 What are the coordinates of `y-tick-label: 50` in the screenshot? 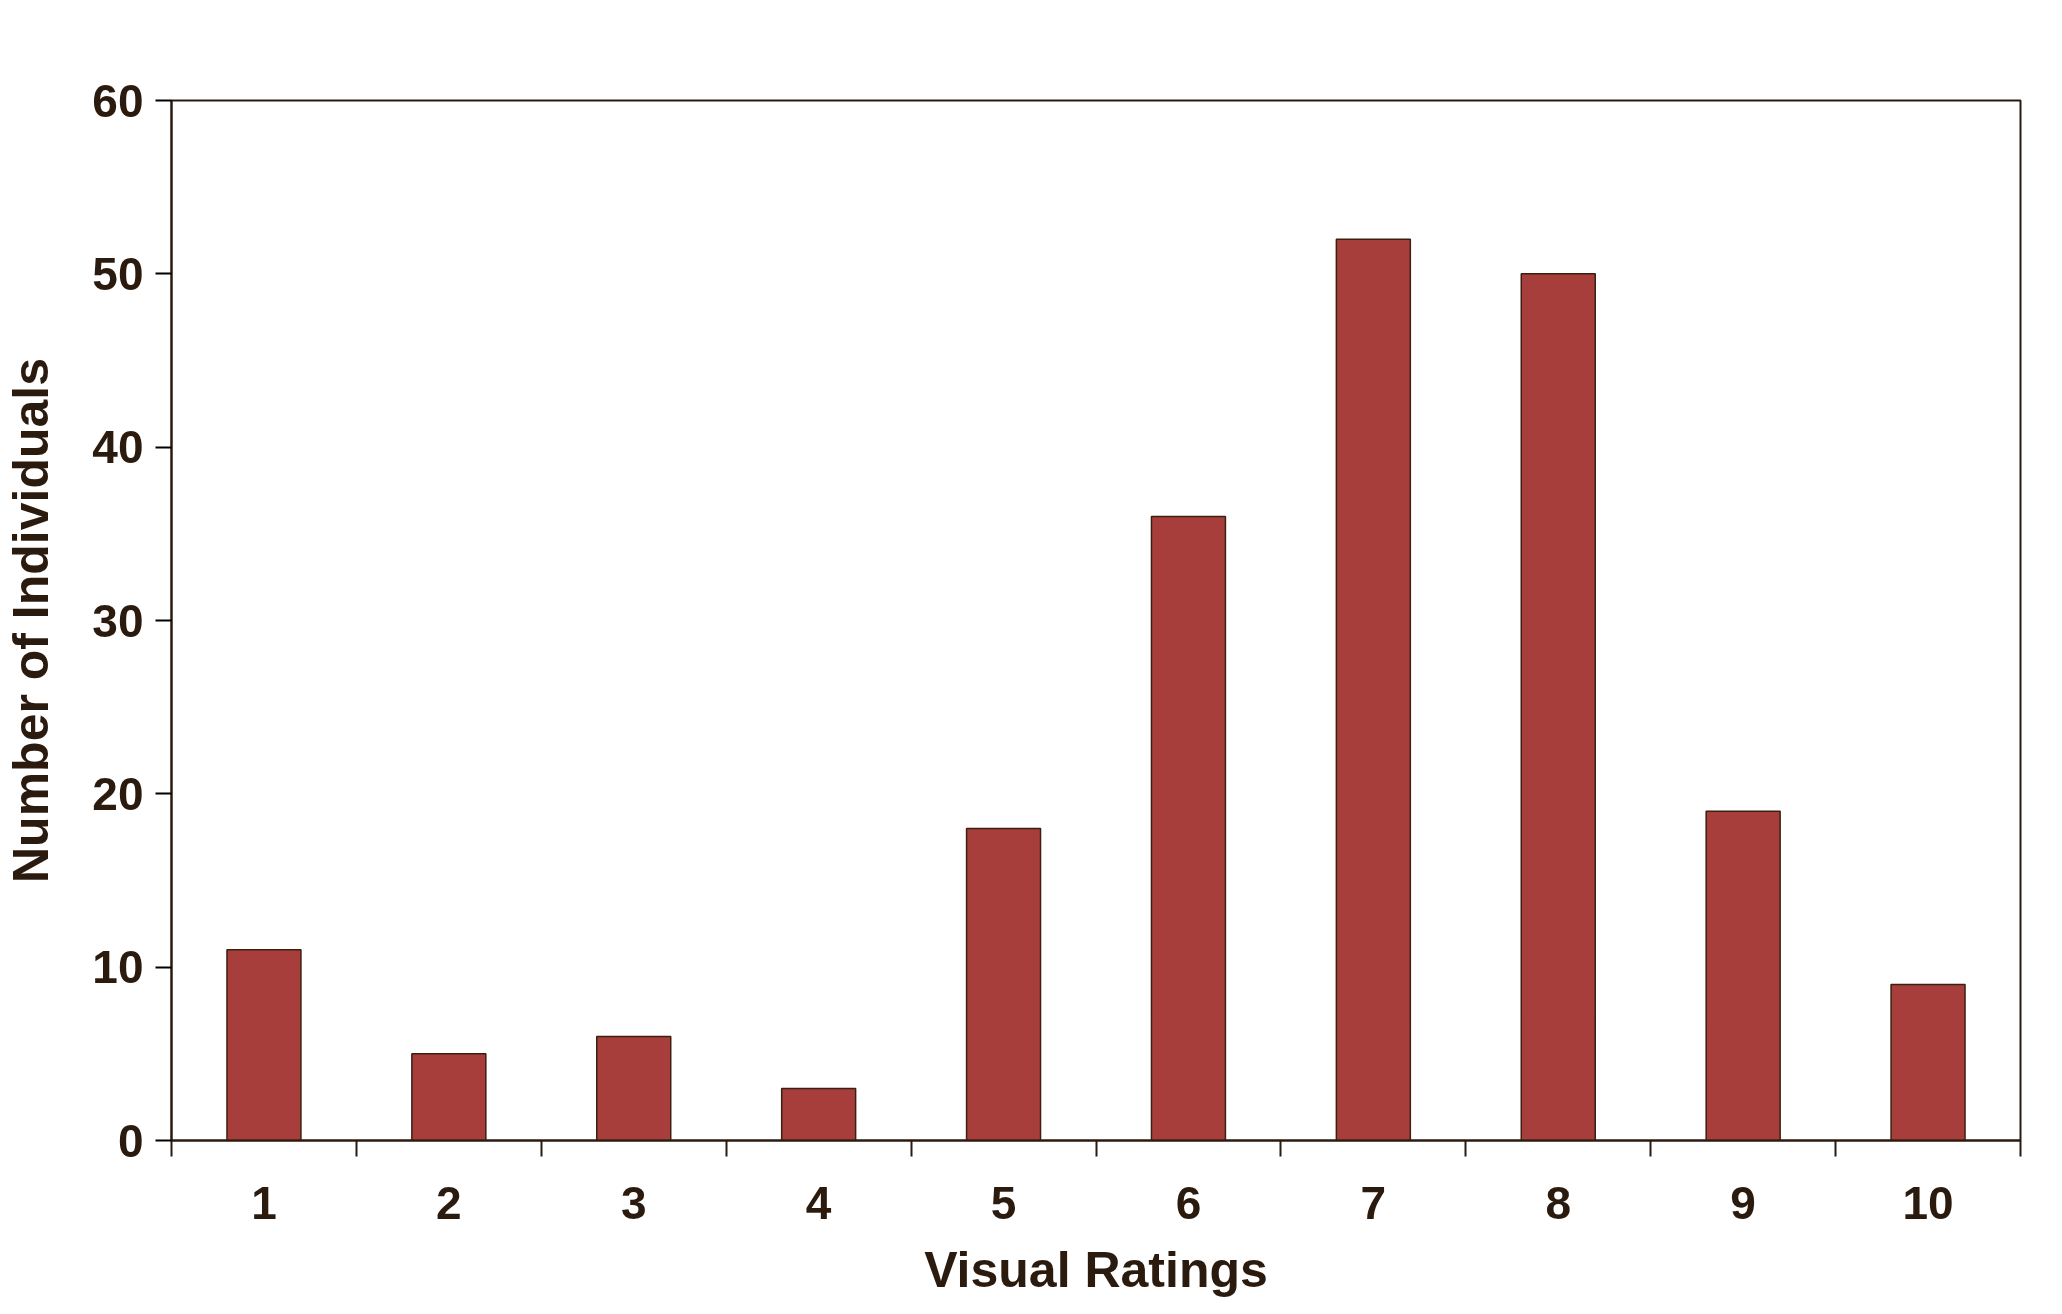 It's located at (118, 273).